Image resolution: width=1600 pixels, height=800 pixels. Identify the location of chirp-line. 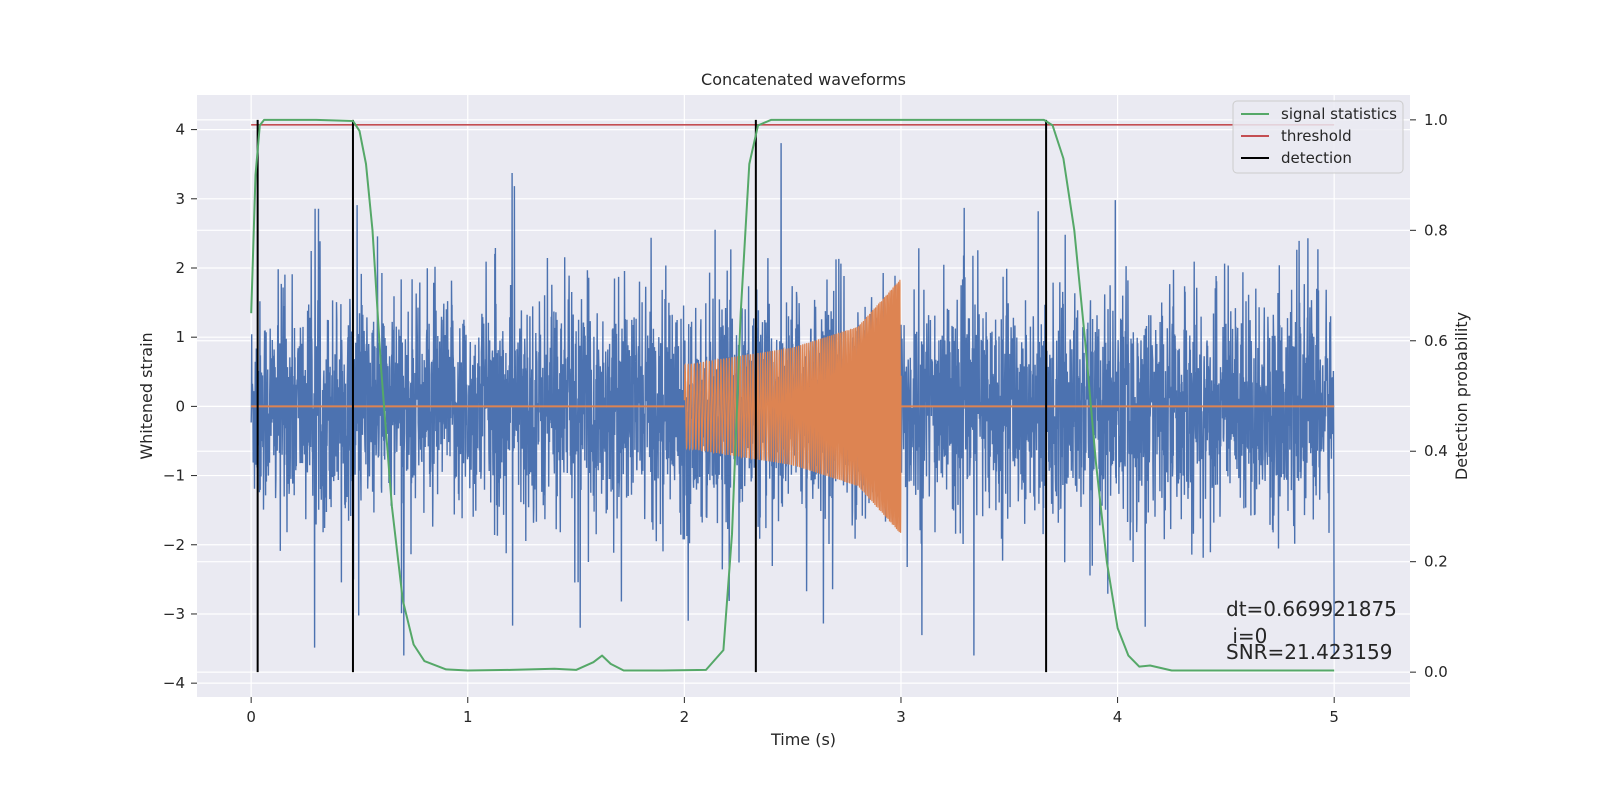
(792, 406).